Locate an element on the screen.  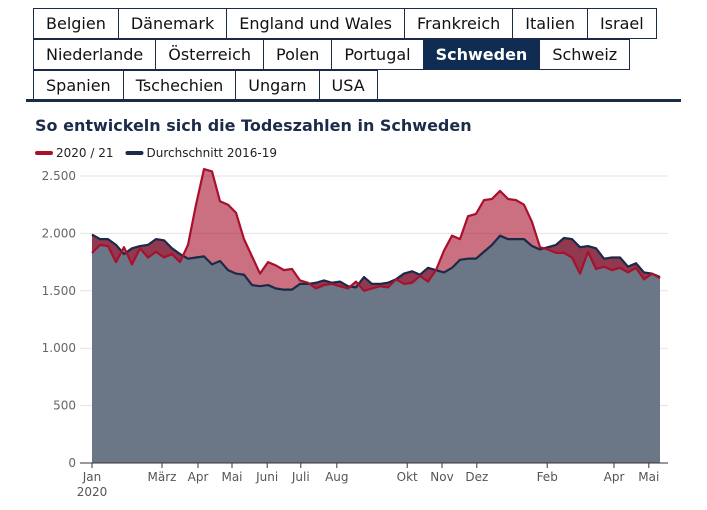
x-tick-label: Okt is located at coordinates (407, 477).